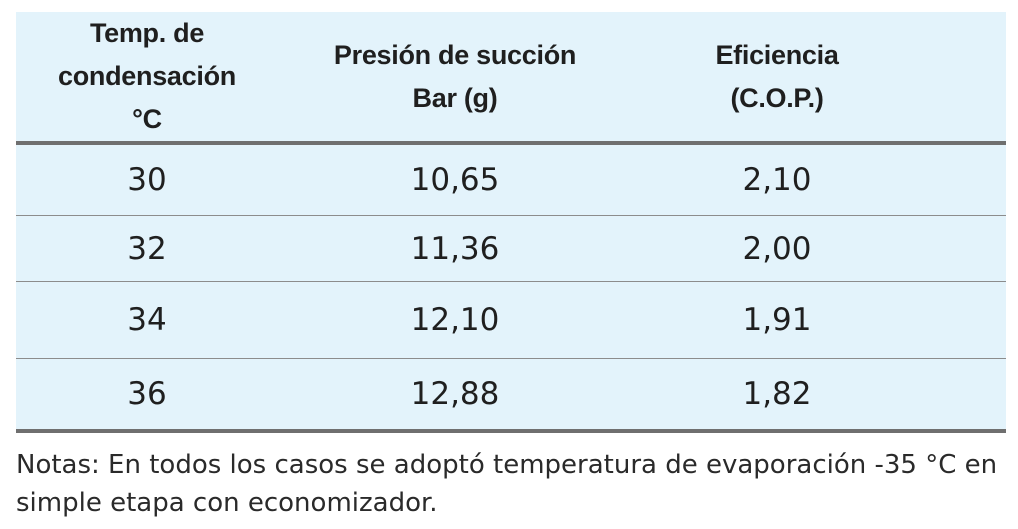 The height and width of the screenshot is (529, 1018). I want to click on cell-efficiency: 1,91, so click(813, 320).